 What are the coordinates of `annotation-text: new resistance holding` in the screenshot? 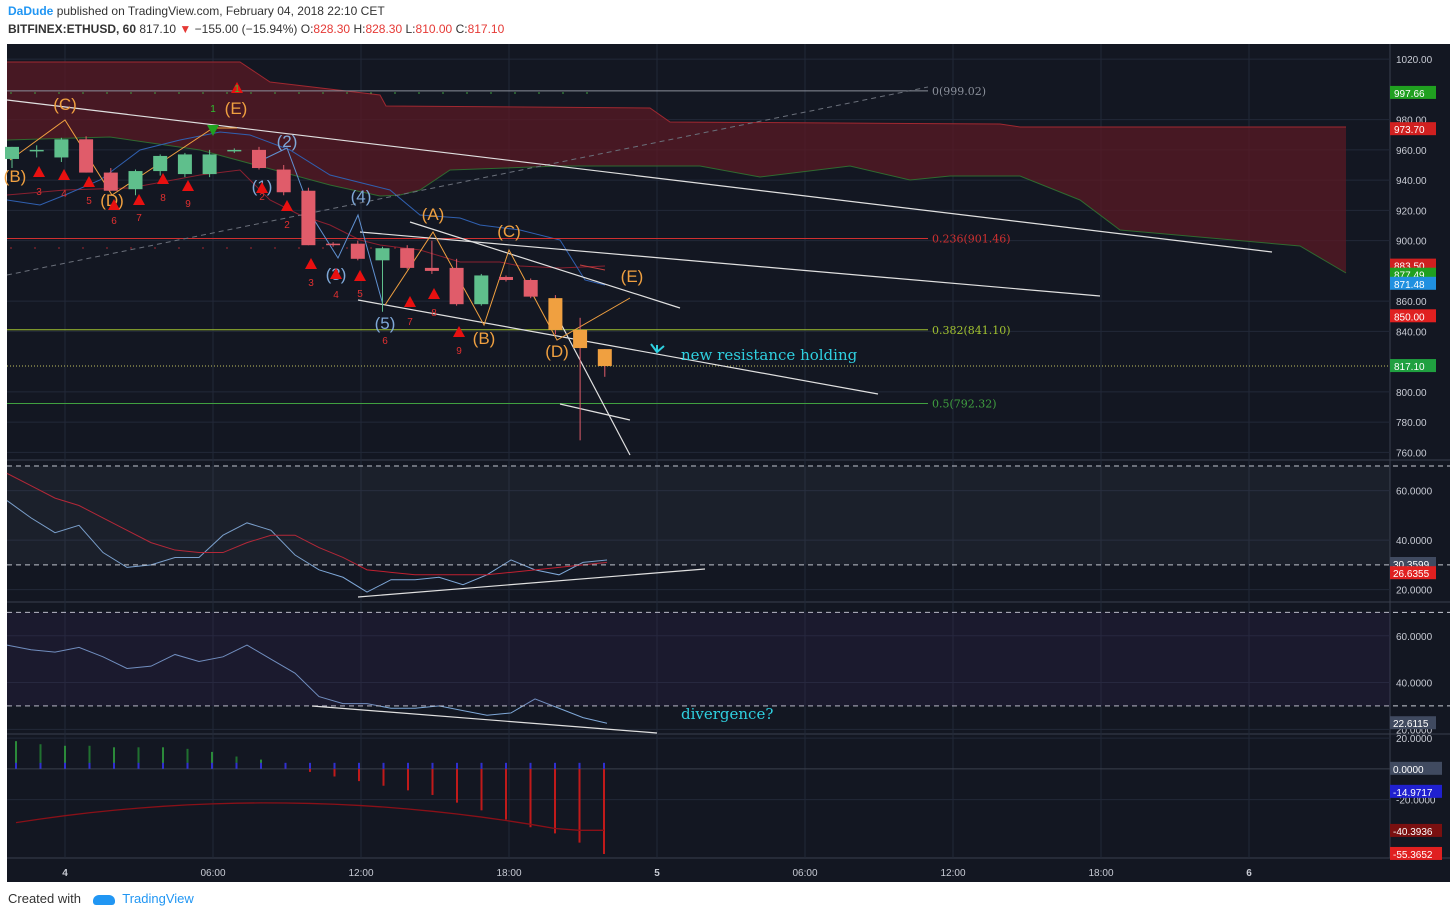 It's located at (769, 355).